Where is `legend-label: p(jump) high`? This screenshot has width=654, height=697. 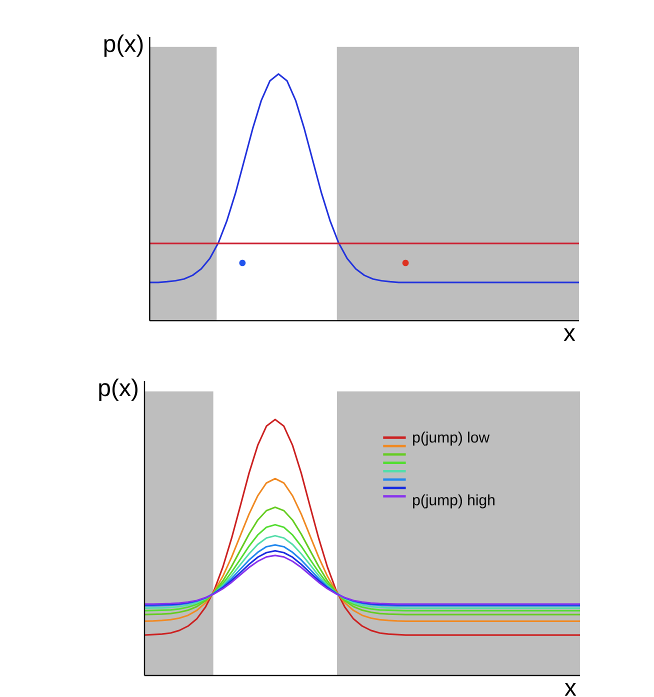
legend-label: p(jump) high is located at coordinates (453, 501).